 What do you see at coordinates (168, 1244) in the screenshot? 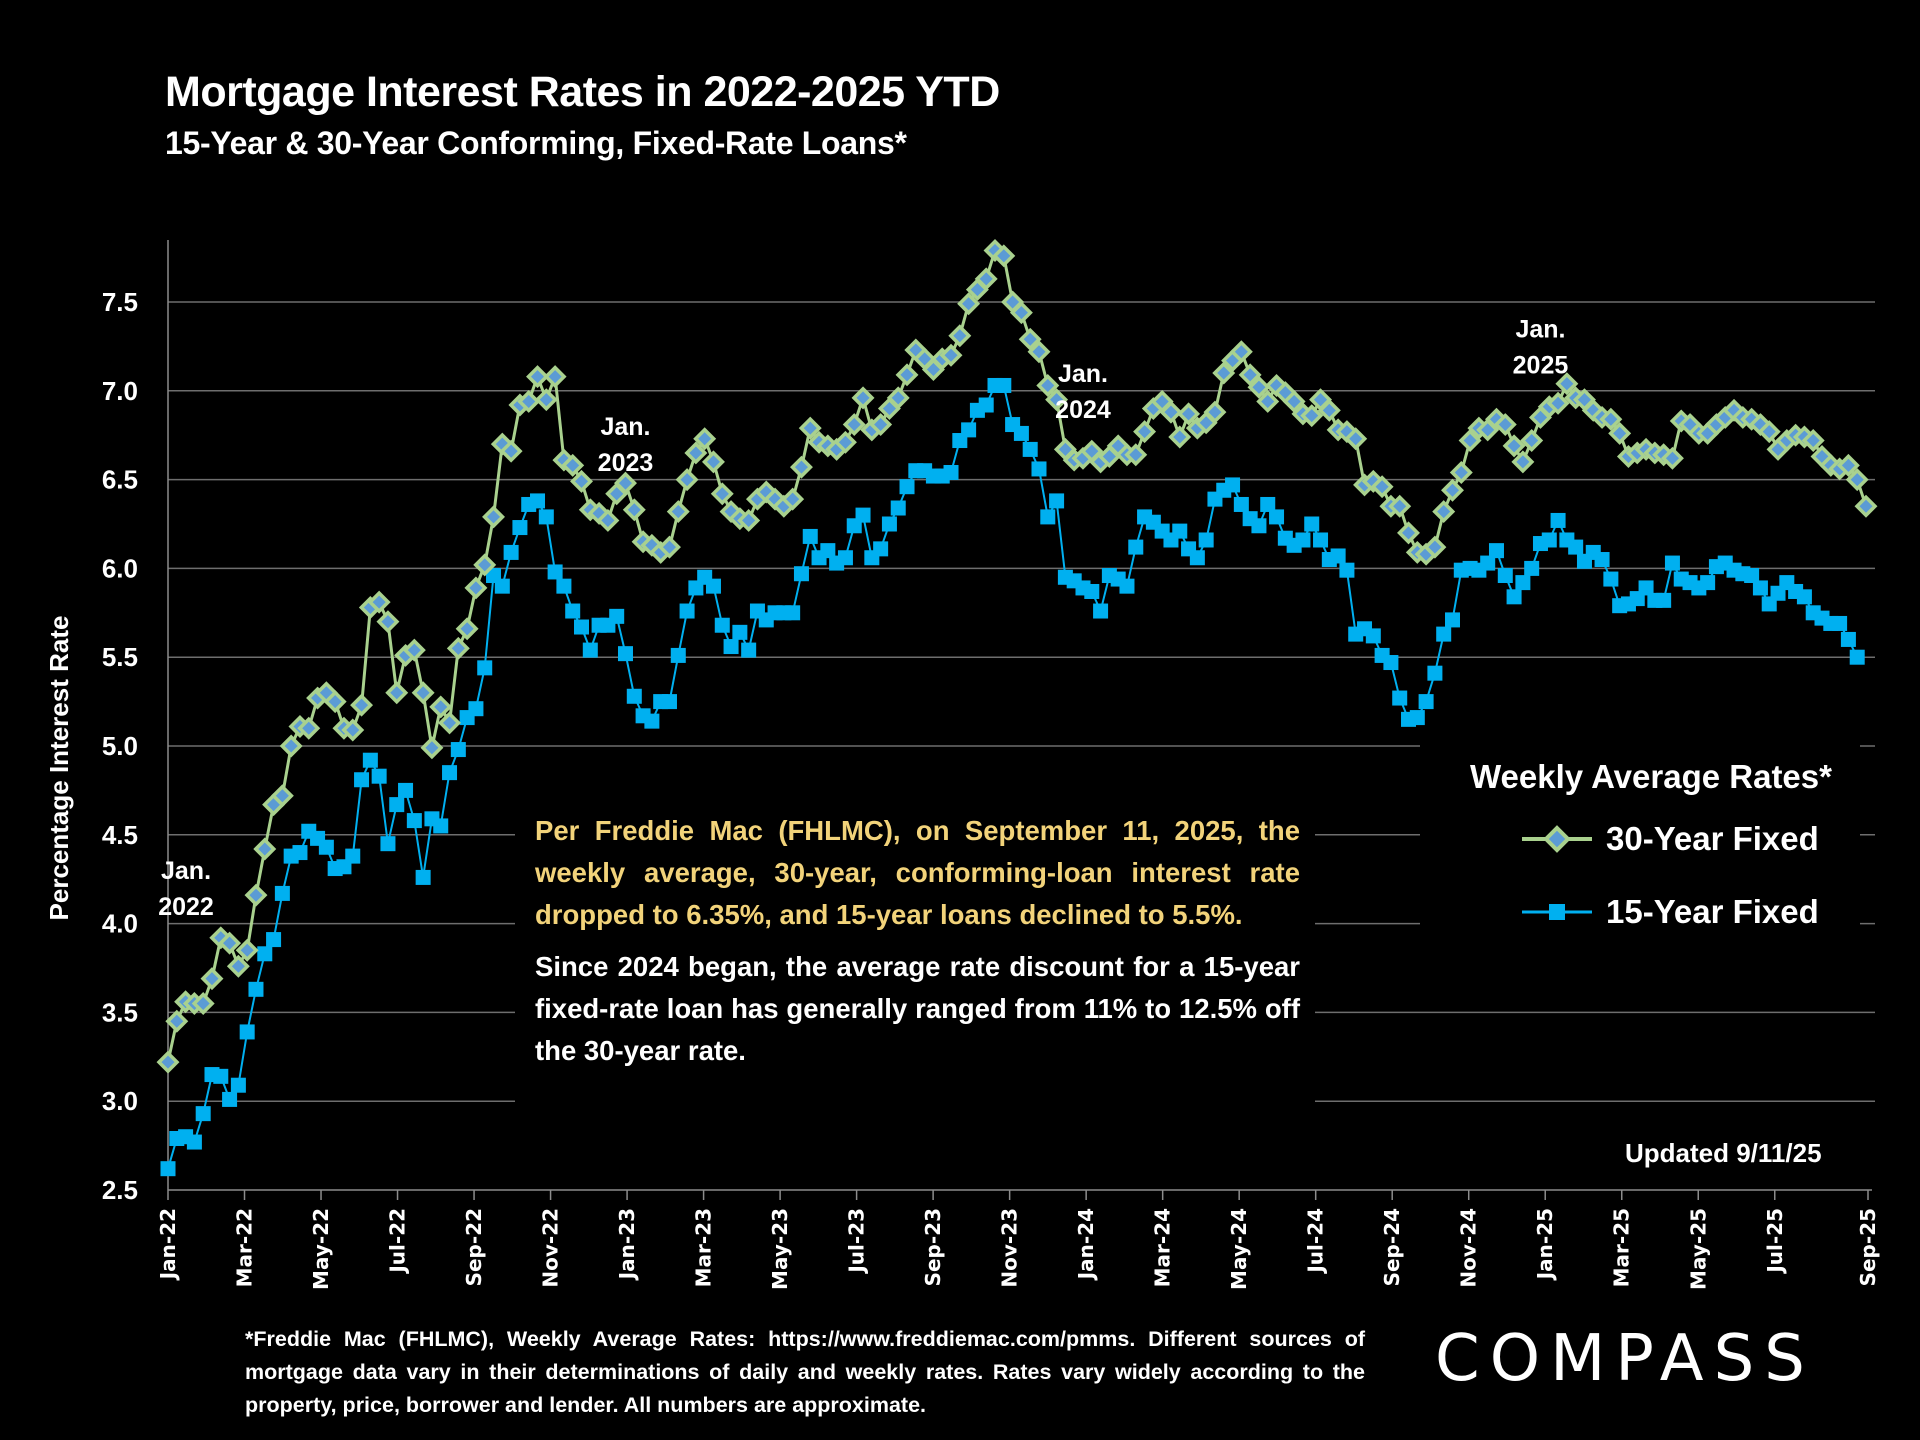
I see `x-tick-label: Jan-22` at bounding box center [168, 1244].